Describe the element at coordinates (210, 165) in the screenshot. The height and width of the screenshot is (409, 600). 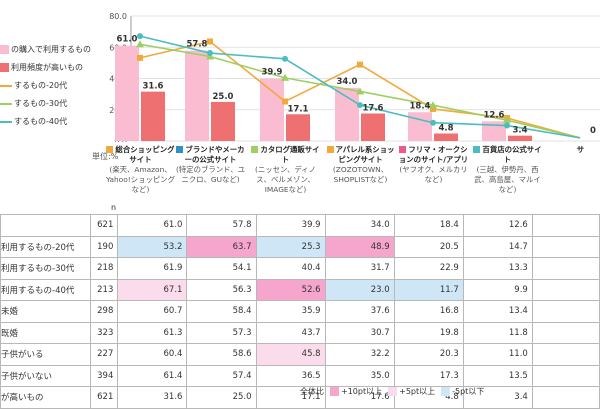
I see `category-header: ブランドやメーカーの公式サイト (特定のブランド、ユニクロ、GUなど)` at that location.